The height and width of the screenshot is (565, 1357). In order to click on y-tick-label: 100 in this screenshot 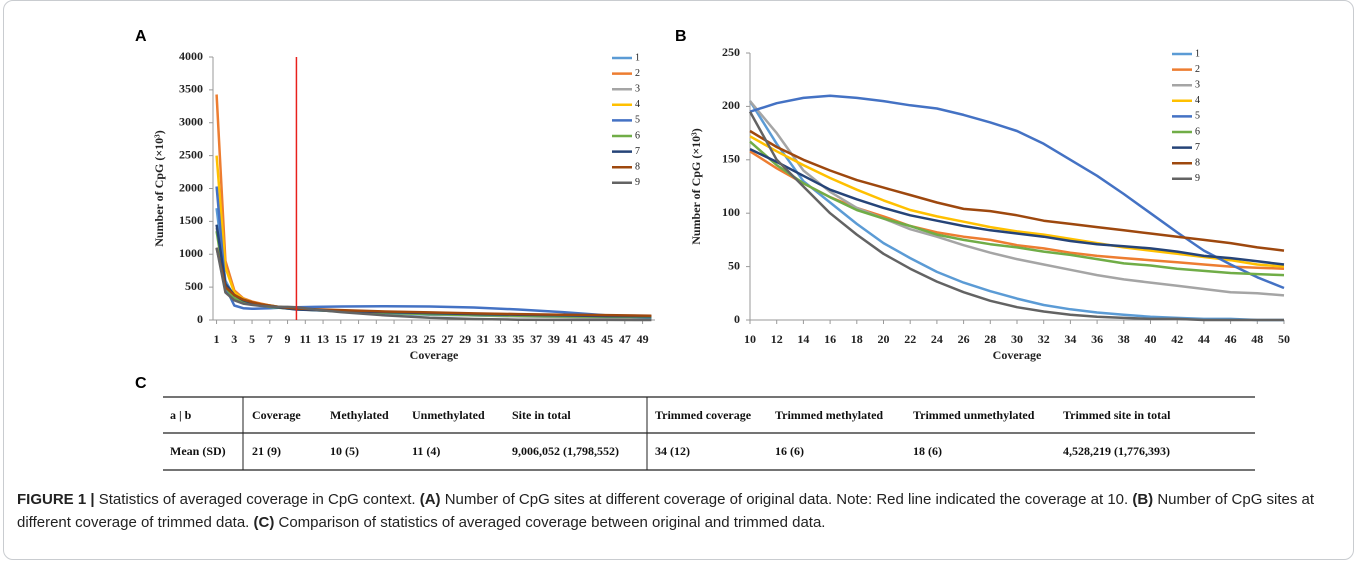, I will do `click(731, 212)`.